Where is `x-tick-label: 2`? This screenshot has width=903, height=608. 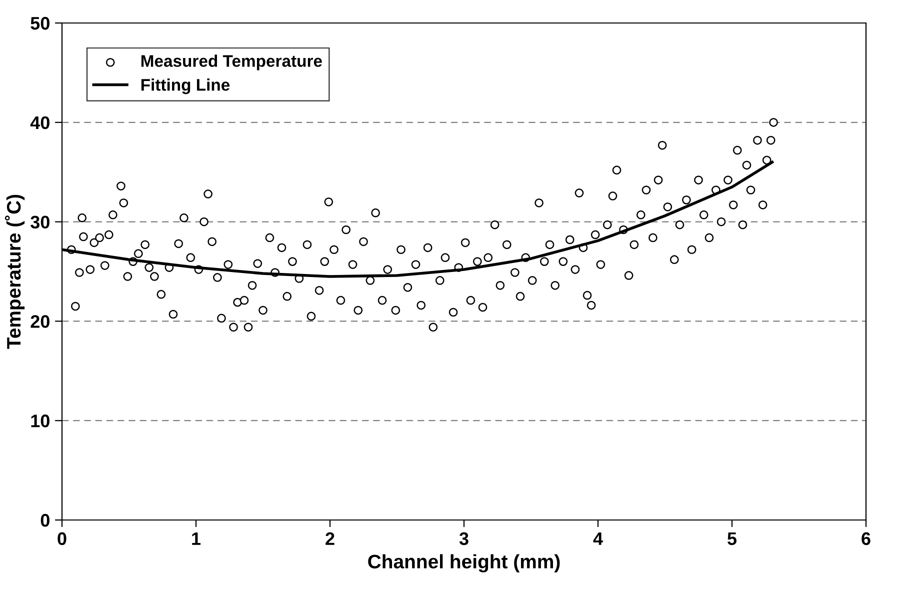
x-tick-label: 2 is located at coordinates (330, 538).